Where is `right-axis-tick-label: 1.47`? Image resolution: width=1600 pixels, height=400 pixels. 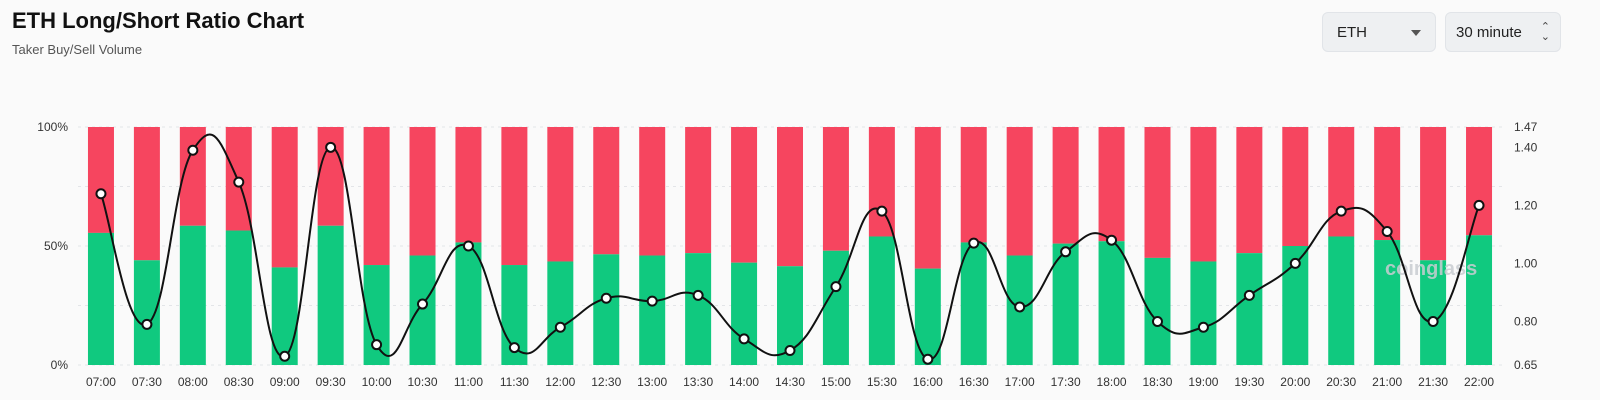
right-axis-tick-label: 1.47 is located at coordinates (1526, 127).